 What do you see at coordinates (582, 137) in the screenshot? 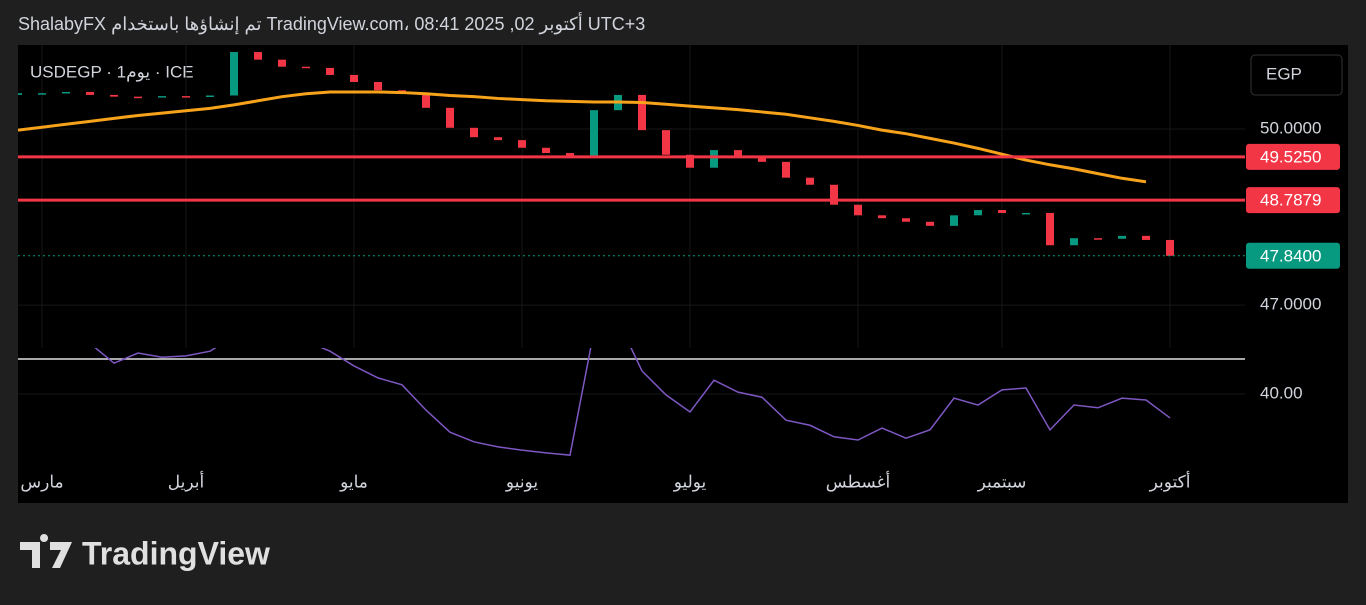
I see `moving-average` at bounding box center [582, 137].